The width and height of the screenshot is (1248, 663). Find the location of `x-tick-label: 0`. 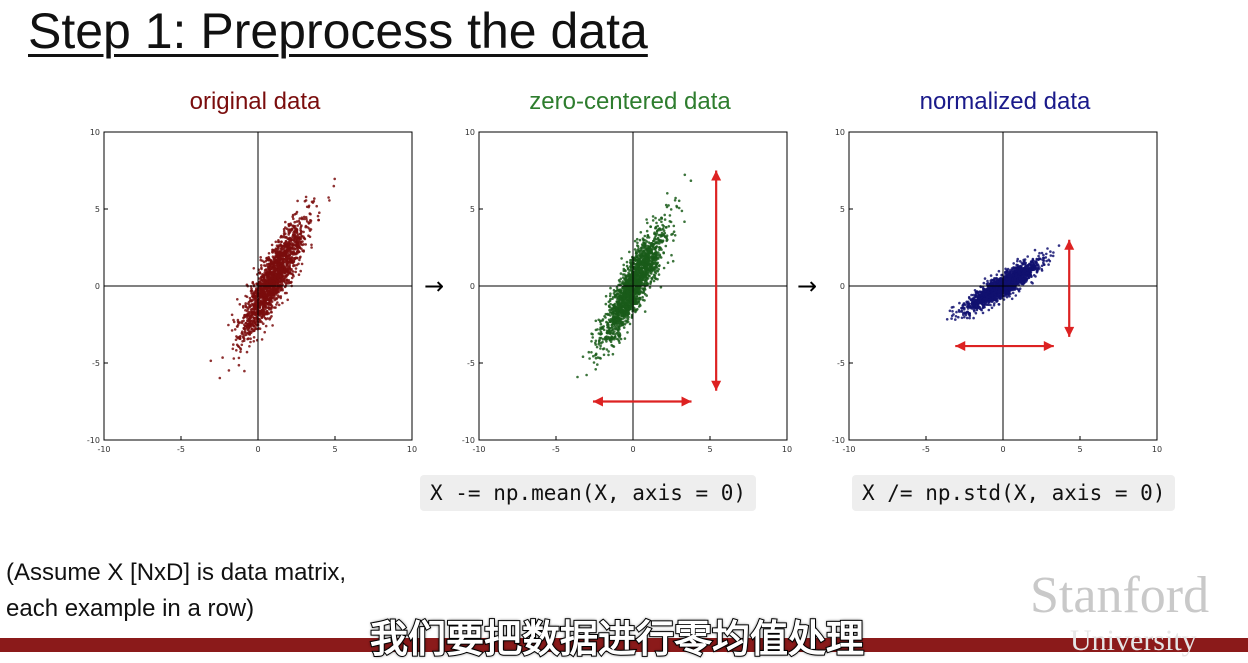

x-tick-label: 0 is located at coordinates (257, 449).